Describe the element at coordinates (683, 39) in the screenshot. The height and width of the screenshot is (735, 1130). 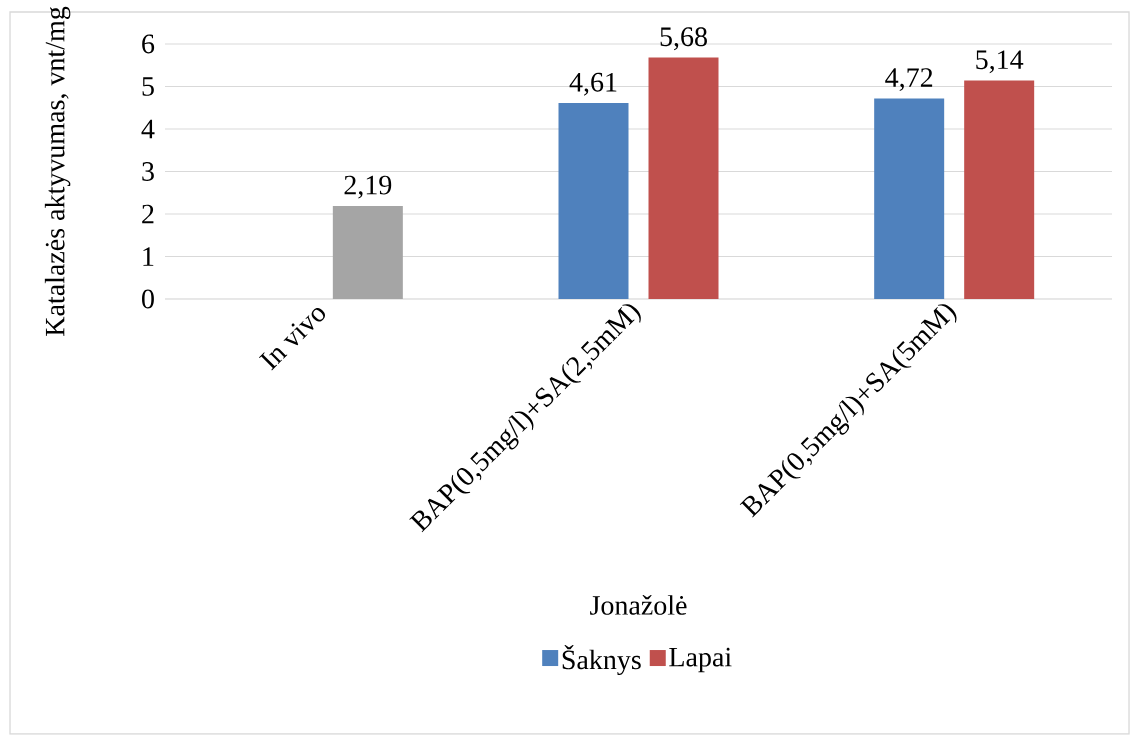
I see `data-label: 5,68` at that location.